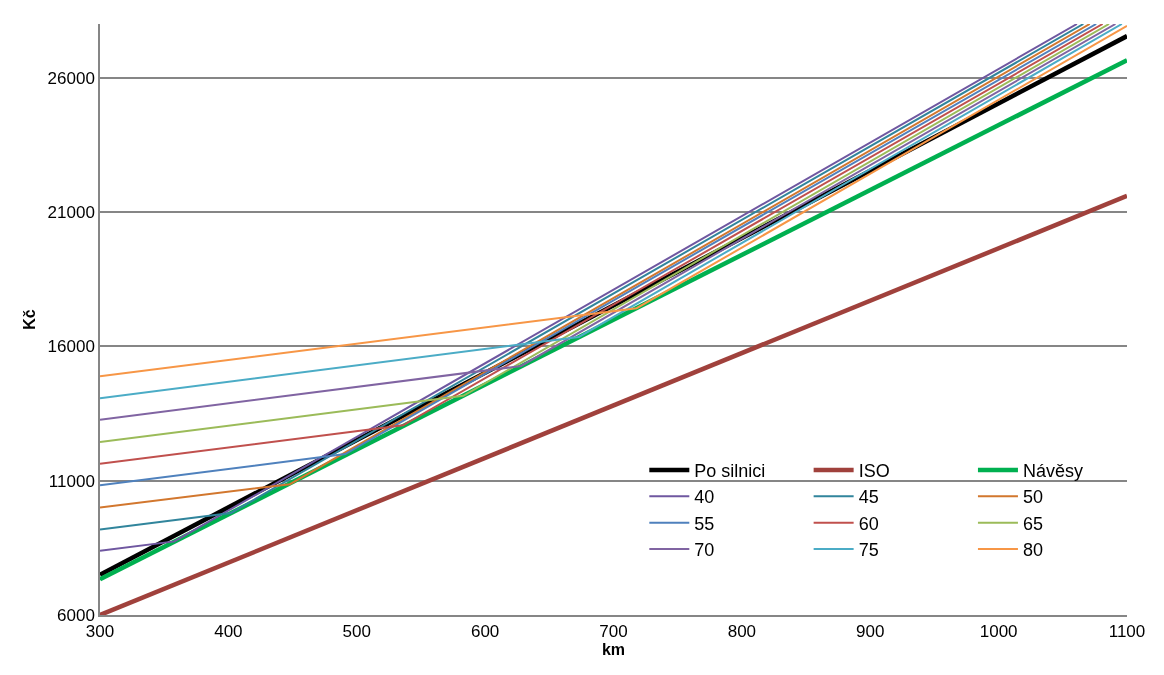 The height and width of the screenshot is (675, 1164). What do you see at coordinates (71, 212) in the screenshot?
I see `y-tick-label: 21000` at bounding box center [71, 212].